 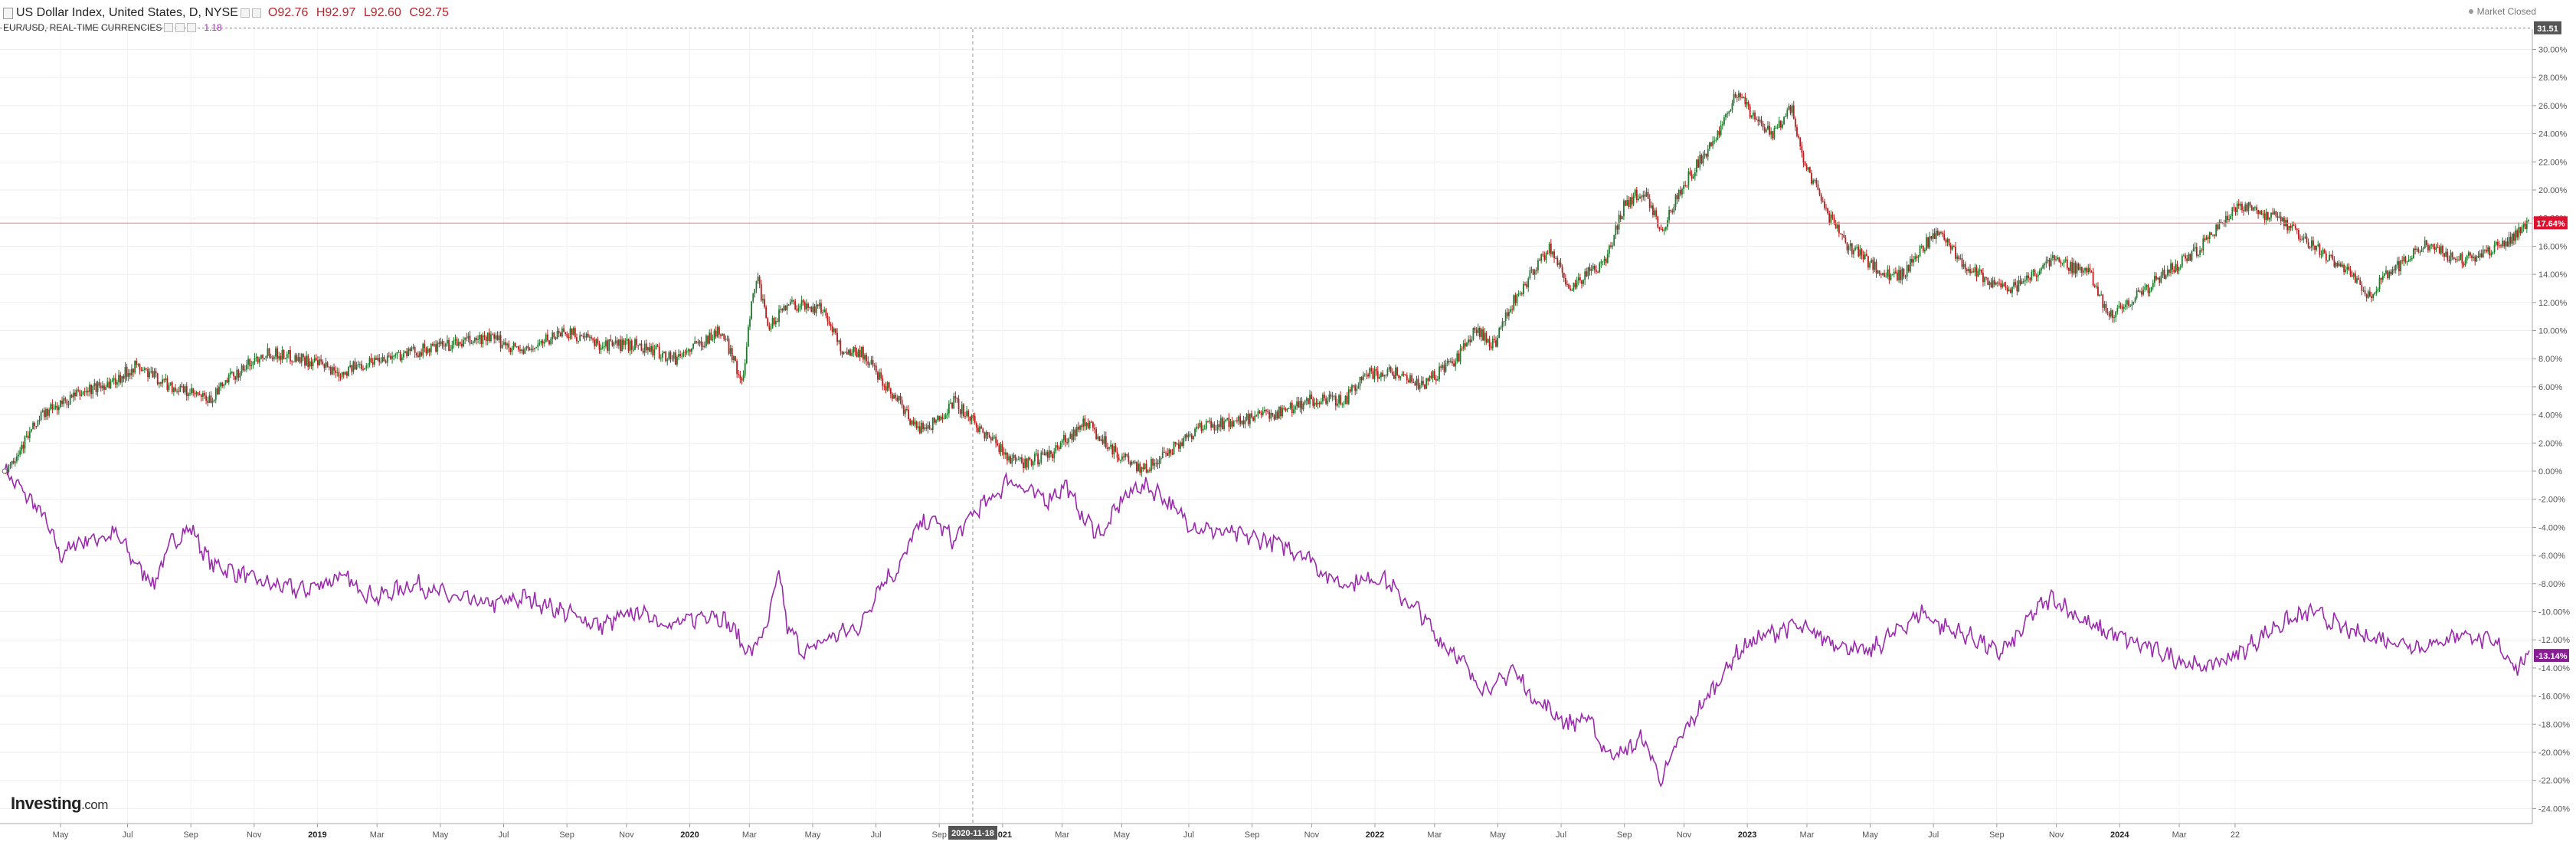 What do you see at coordinates (5, 471) in the screenshot?
I see `start-point-marker` at bounding box center [5, 471].